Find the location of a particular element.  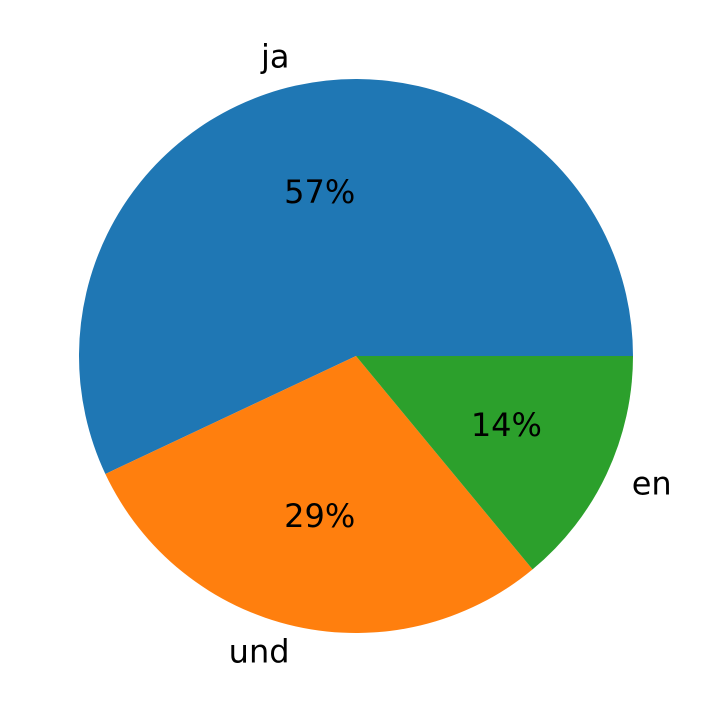

value-label: 29% is located at coordinates (319, 516).